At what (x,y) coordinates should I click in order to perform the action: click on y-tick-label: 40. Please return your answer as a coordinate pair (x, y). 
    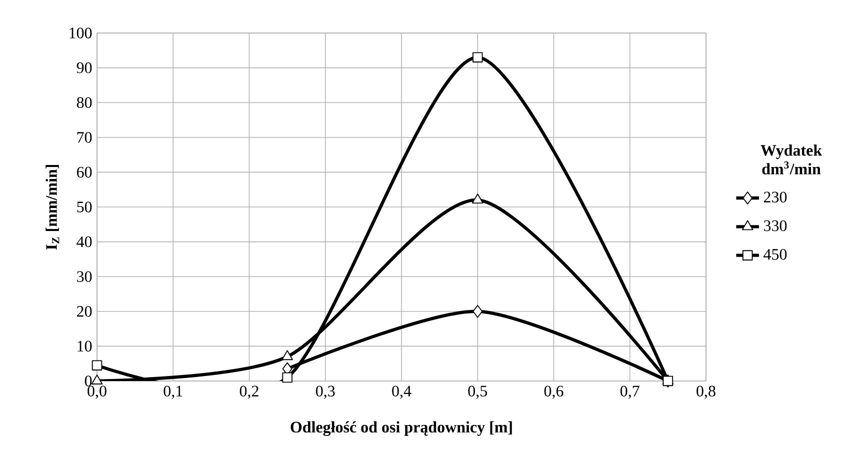
    Looking at the image, I should click on (84, 242).